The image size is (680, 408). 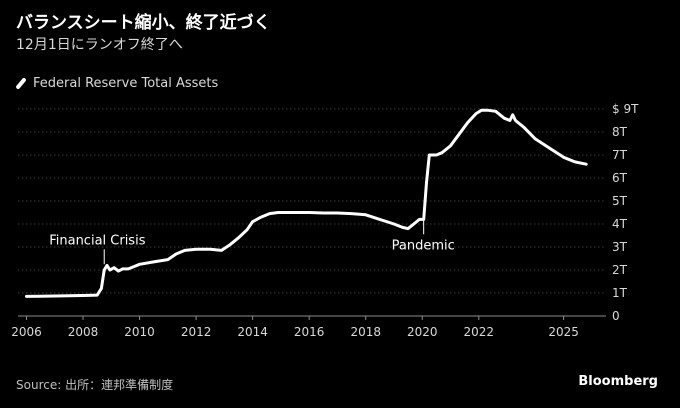 What do you see at coordinates (563, 332) in the screenshot?
I see `x-tick-label: 2025` at bounding box center [563, 332].